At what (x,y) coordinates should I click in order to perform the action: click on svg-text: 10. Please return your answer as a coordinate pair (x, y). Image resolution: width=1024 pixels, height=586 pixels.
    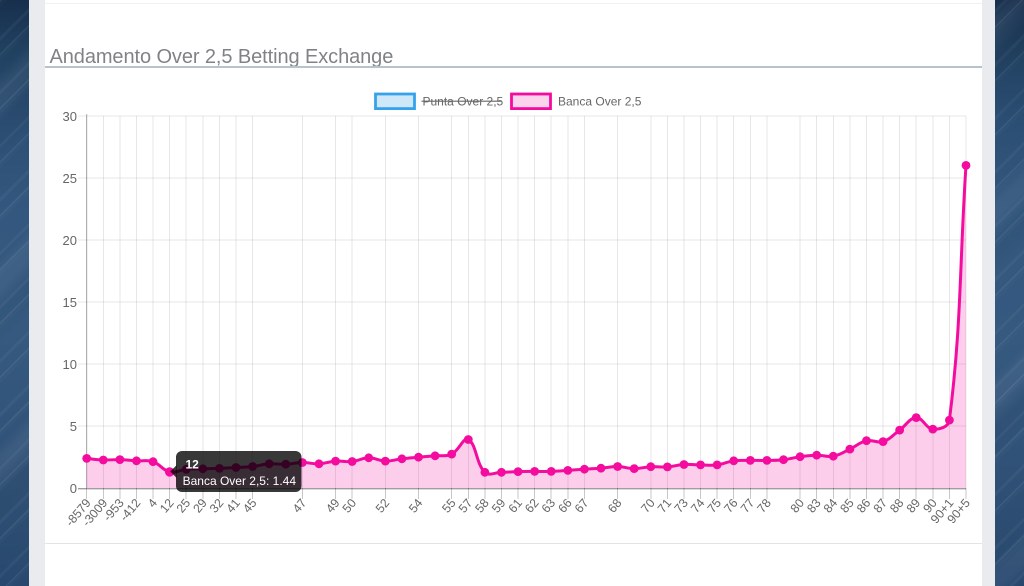
    Looking at the image, I should click on (70, 364).